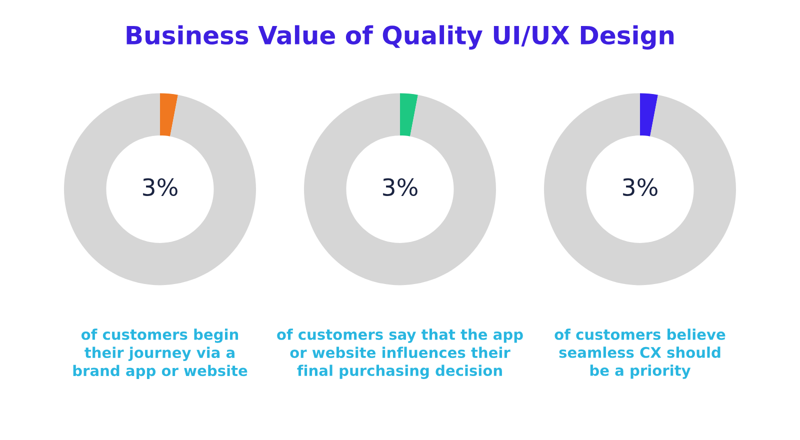  I want to click on text: of customers believe seamless CX should be a priority, so click(640, 353).